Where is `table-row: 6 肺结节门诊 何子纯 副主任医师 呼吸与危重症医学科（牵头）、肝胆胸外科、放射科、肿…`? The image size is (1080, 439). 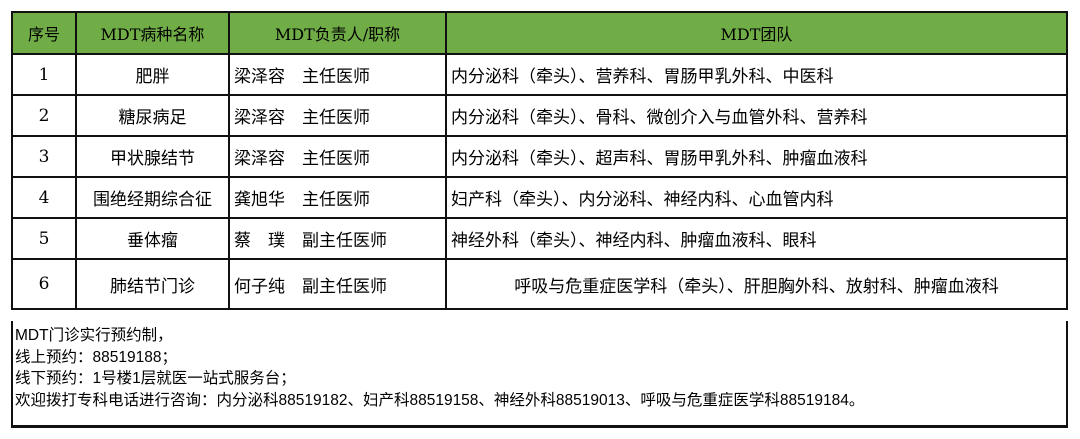
table-row: 6 肺结节门诊 何子纯 副主任医师 呼吸与危重症医学科（牵头）、肝胆胸外科、放射科、肿… is located at coordinates (539, 284).